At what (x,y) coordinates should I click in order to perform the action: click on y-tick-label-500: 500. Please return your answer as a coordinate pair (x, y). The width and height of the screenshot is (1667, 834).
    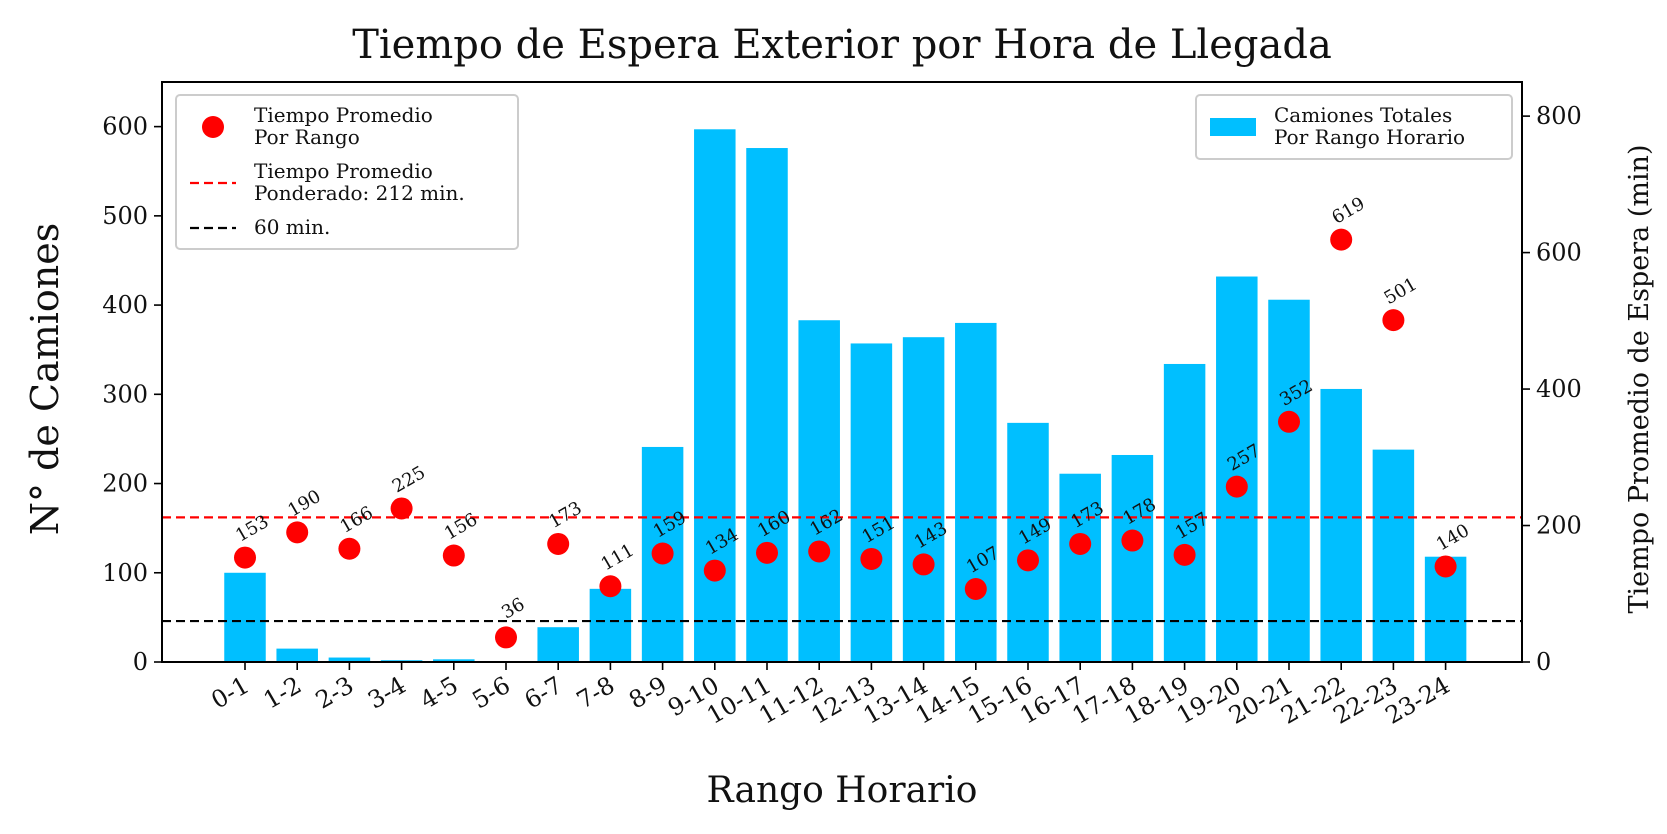
    Looking at the image, I should click on (125, 216).